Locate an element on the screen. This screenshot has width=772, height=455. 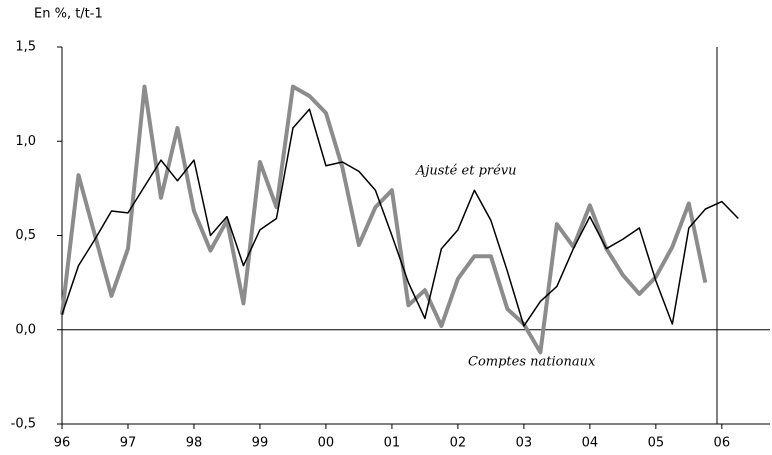
y-tick-label: 1,5 is located at coordinates (25, 47).